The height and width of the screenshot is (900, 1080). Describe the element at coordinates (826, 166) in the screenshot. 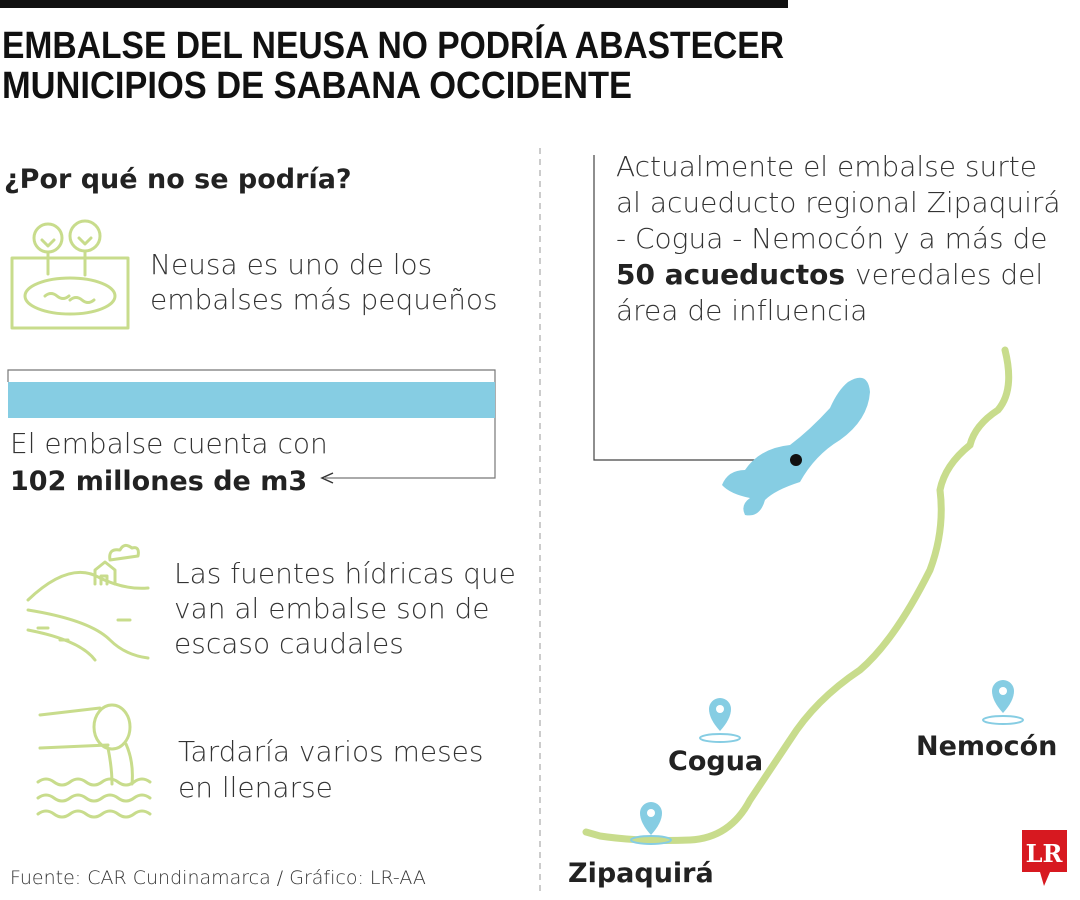

I see `annotation-line: Actualmente el embalse surte` at that location.